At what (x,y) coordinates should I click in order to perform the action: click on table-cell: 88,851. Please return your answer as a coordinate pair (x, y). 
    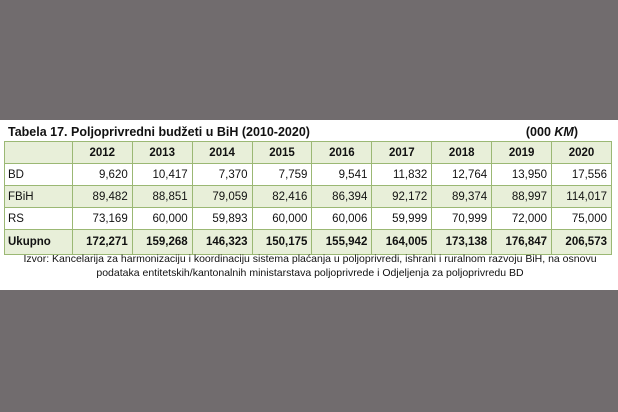
    Looking at the image, I should click on (162, 196).